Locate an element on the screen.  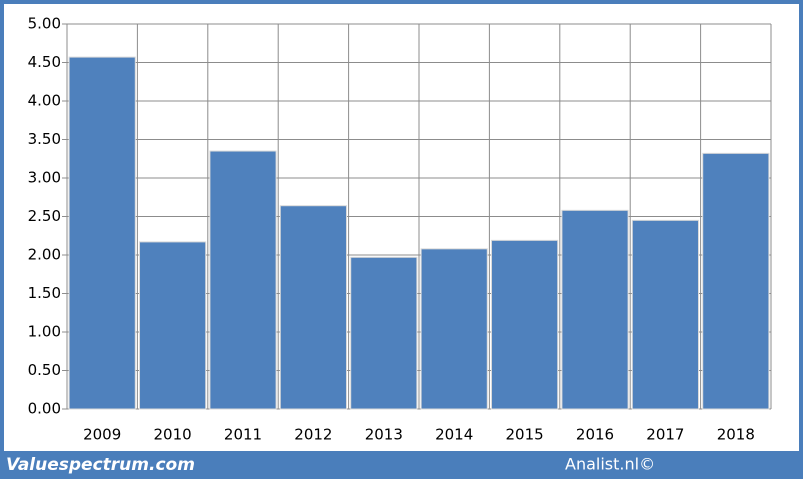
x-tick-label: 2016 is located at coordinates (595, 435).